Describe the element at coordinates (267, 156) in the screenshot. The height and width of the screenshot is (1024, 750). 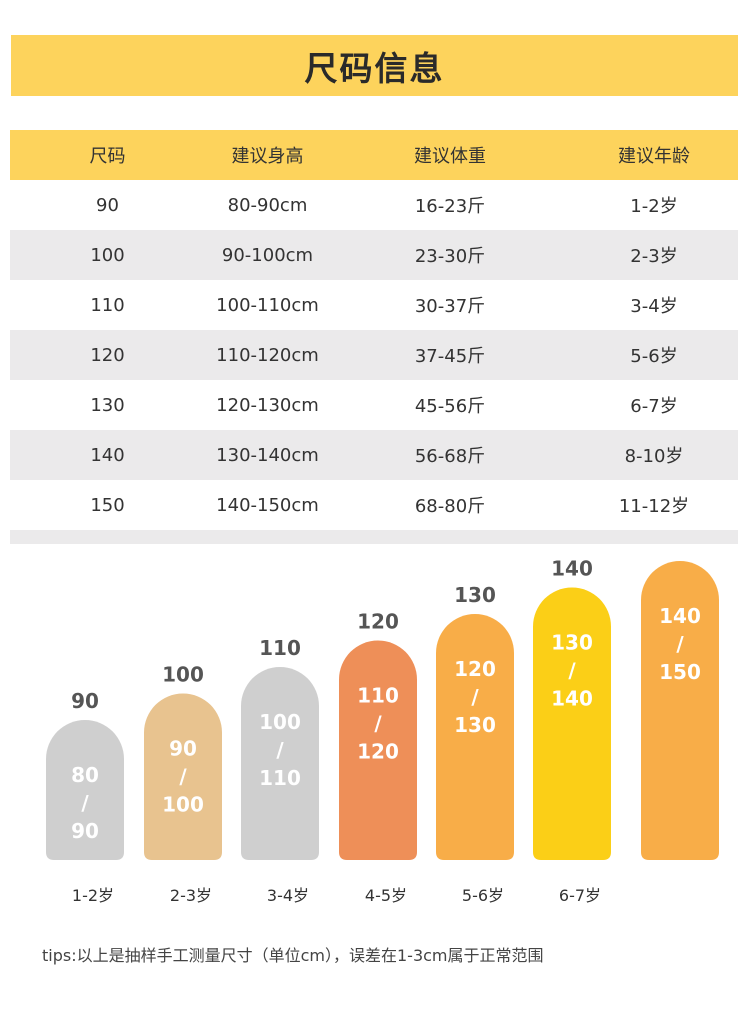
I see `header-height: 建议身高` at that location.